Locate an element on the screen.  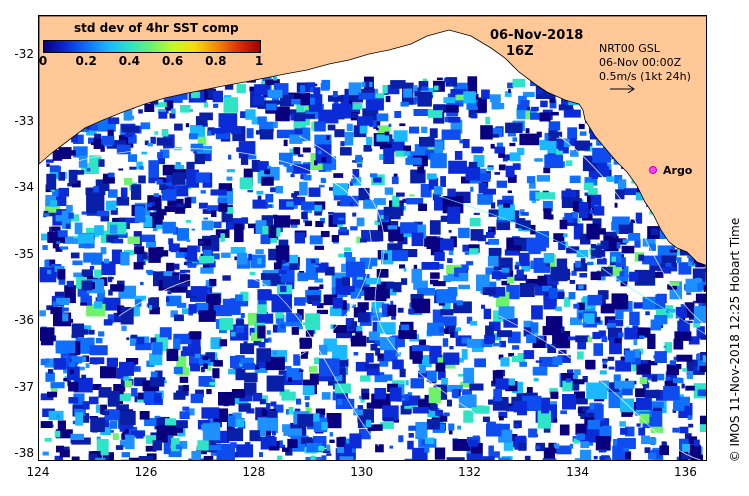
arrow-right-icon is located at coordinates (622, 89).